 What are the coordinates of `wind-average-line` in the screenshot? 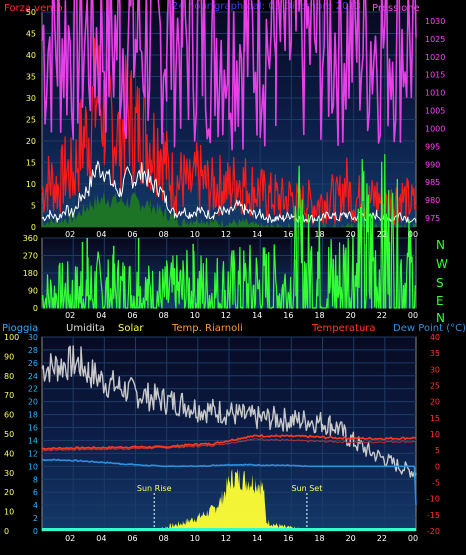 It's located at (229, 192).